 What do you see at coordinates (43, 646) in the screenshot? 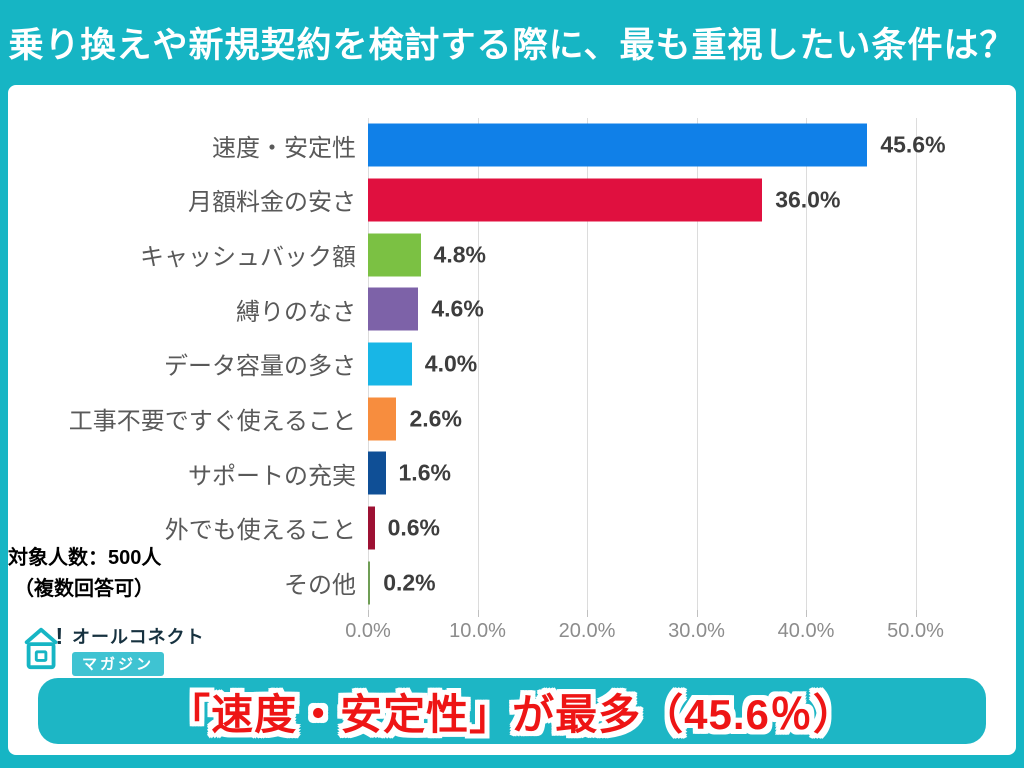
I see `house-icon: !` at bounding box center [43, 646].